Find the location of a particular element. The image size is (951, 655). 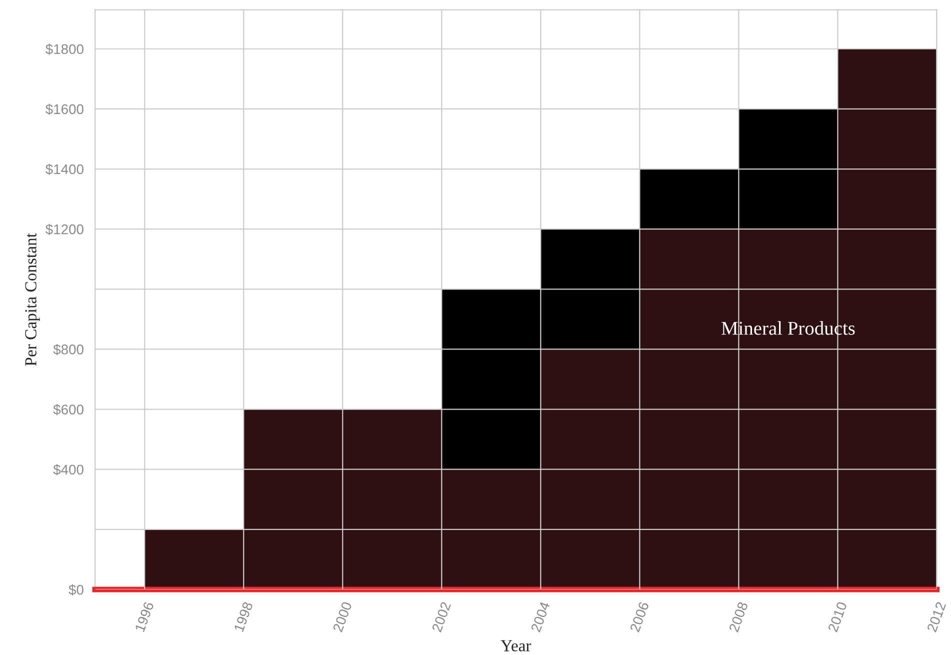

x-tick-label: 2012 is located at coordinates (936, 616).